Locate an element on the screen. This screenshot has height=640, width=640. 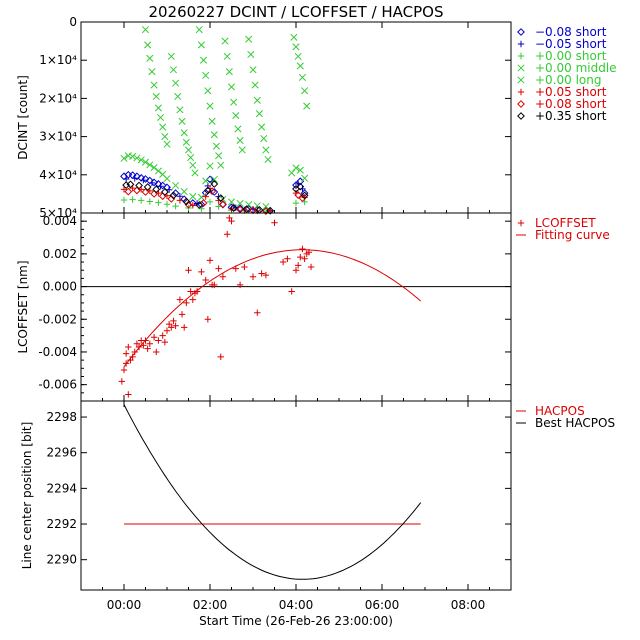
y-tick-label: -0.002 is located at coordinates (57, 319).